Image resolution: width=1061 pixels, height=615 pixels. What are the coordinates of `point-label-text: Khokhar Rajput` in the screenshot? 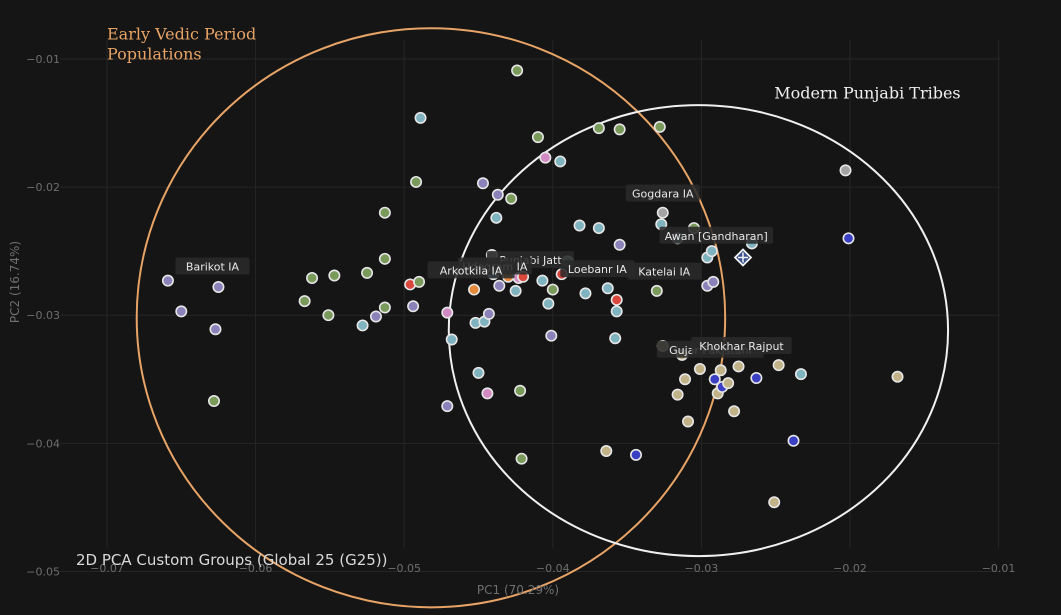 It's located at (741, 346).